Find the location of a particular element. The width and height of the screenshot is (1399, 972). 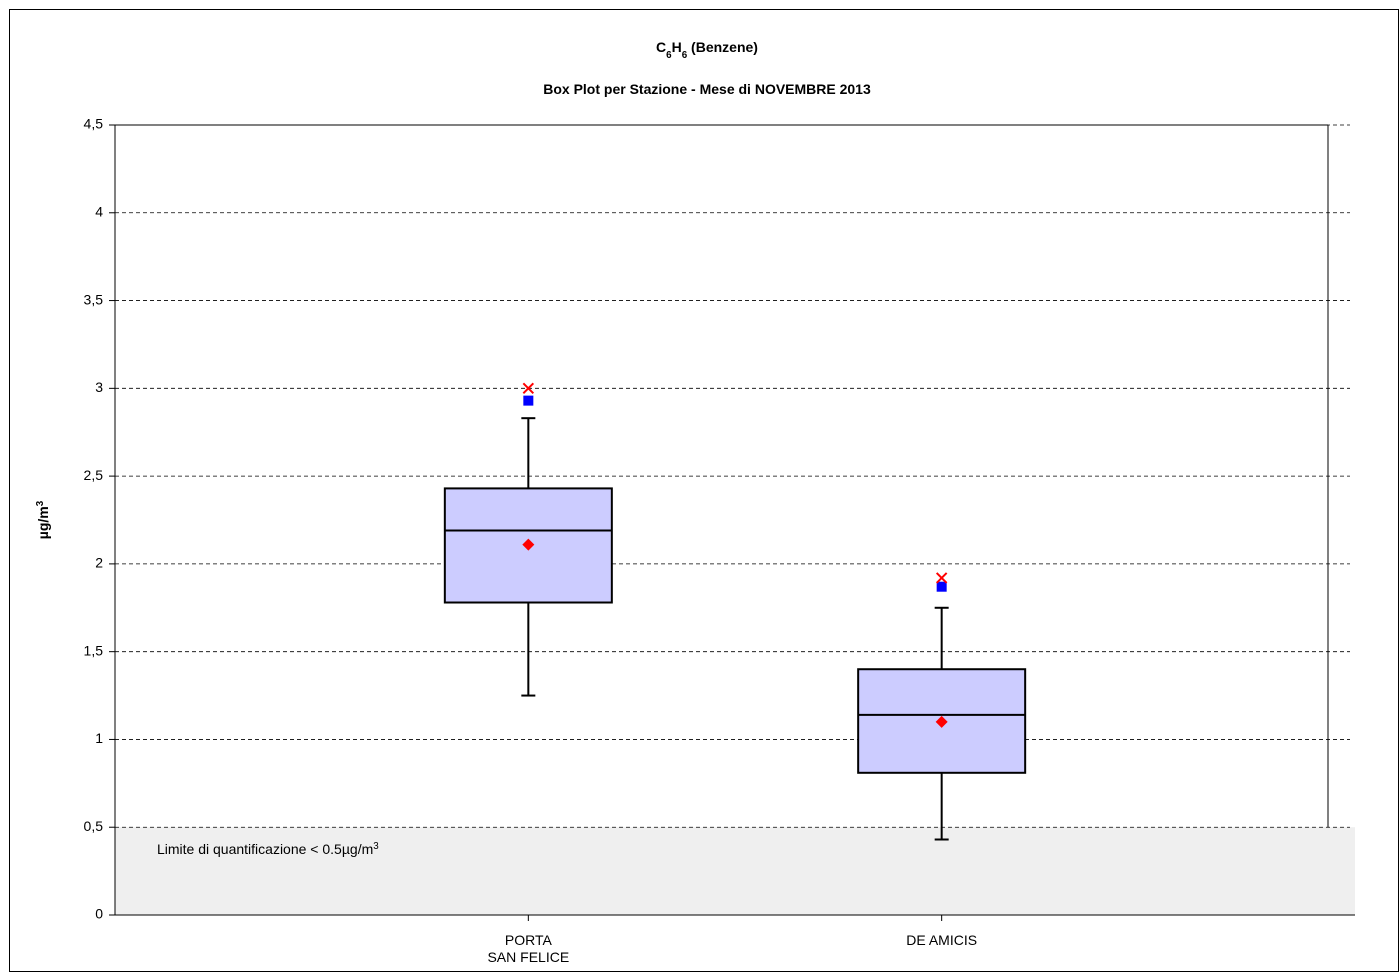

y-axis-label-part: 3 is located at coordinates (40, 503).